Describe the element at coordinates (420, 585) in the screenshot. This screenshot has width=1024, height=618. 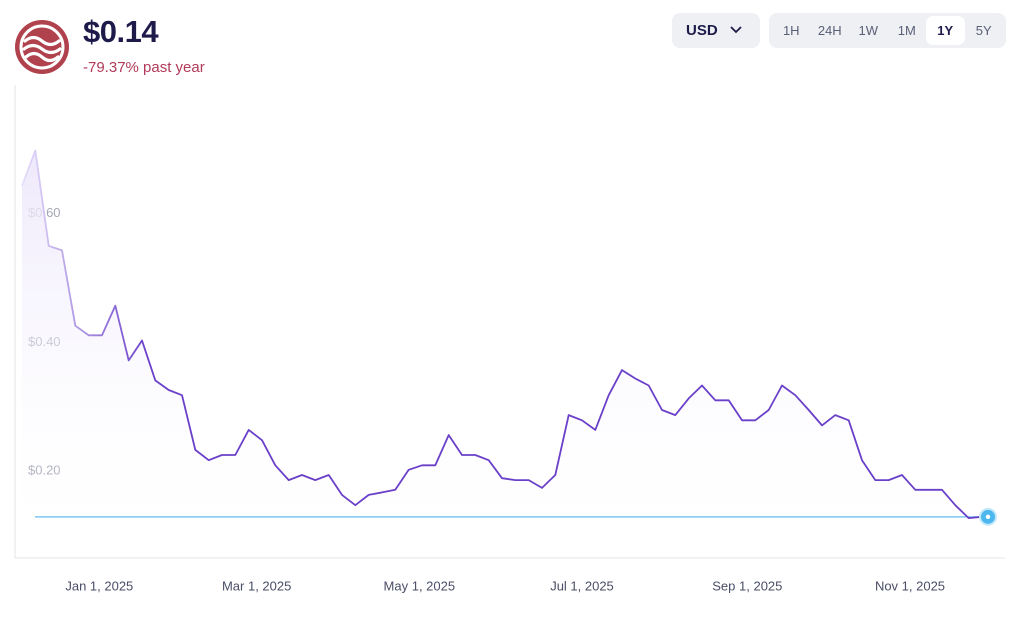
I see `x-tick-label: May 1, 2025` at that location.